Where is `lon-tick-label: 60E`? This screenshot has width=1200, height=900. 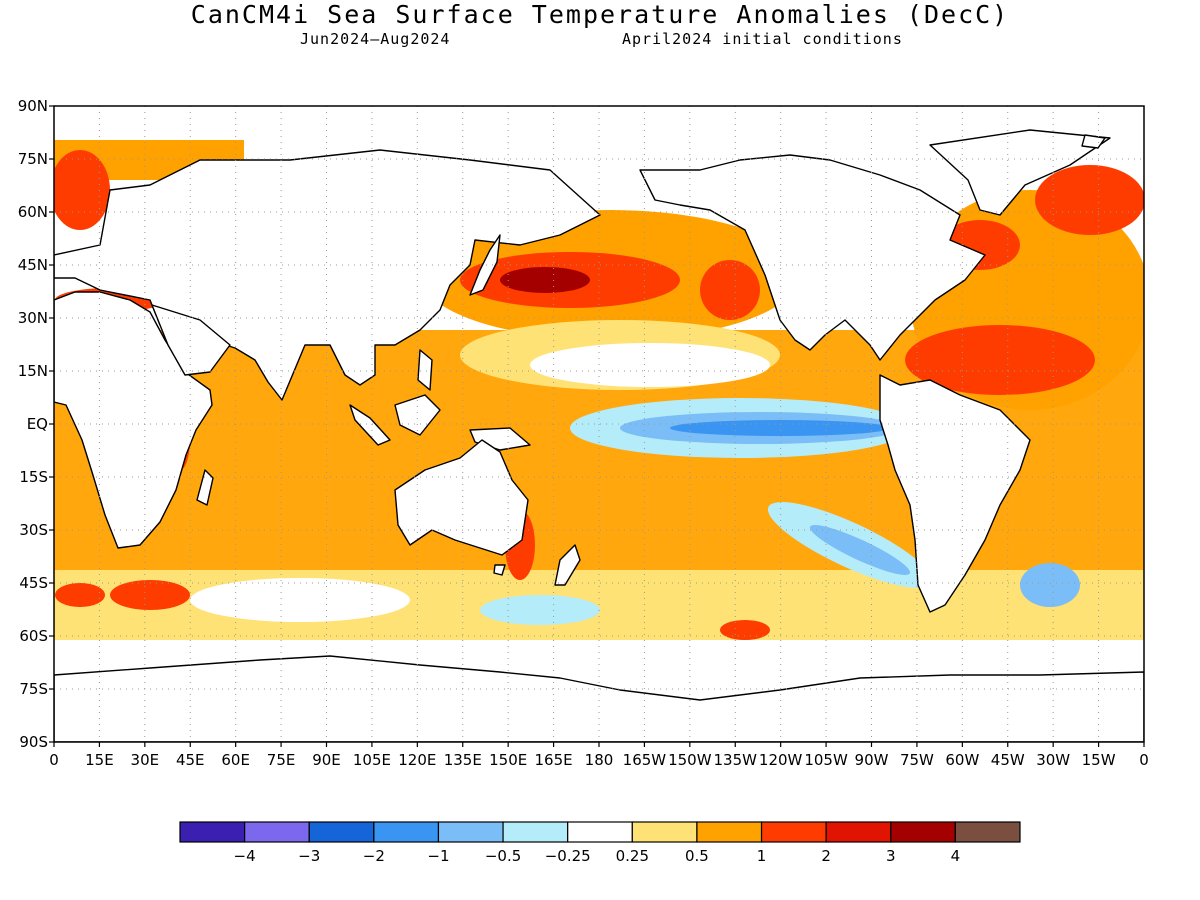 lon-tick-label: 60E is located at coordinates (235, 760).